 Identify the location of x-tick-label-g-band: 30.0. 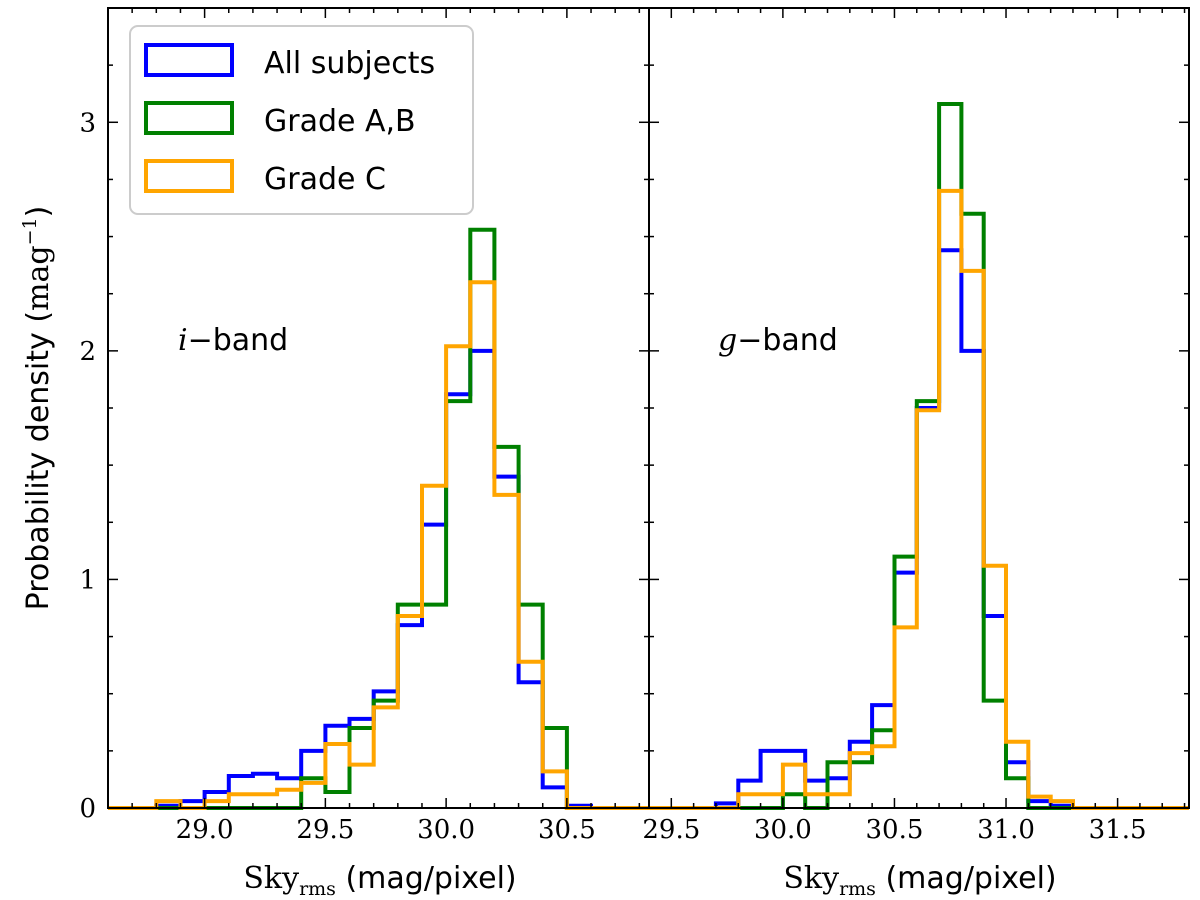
(783, 830).